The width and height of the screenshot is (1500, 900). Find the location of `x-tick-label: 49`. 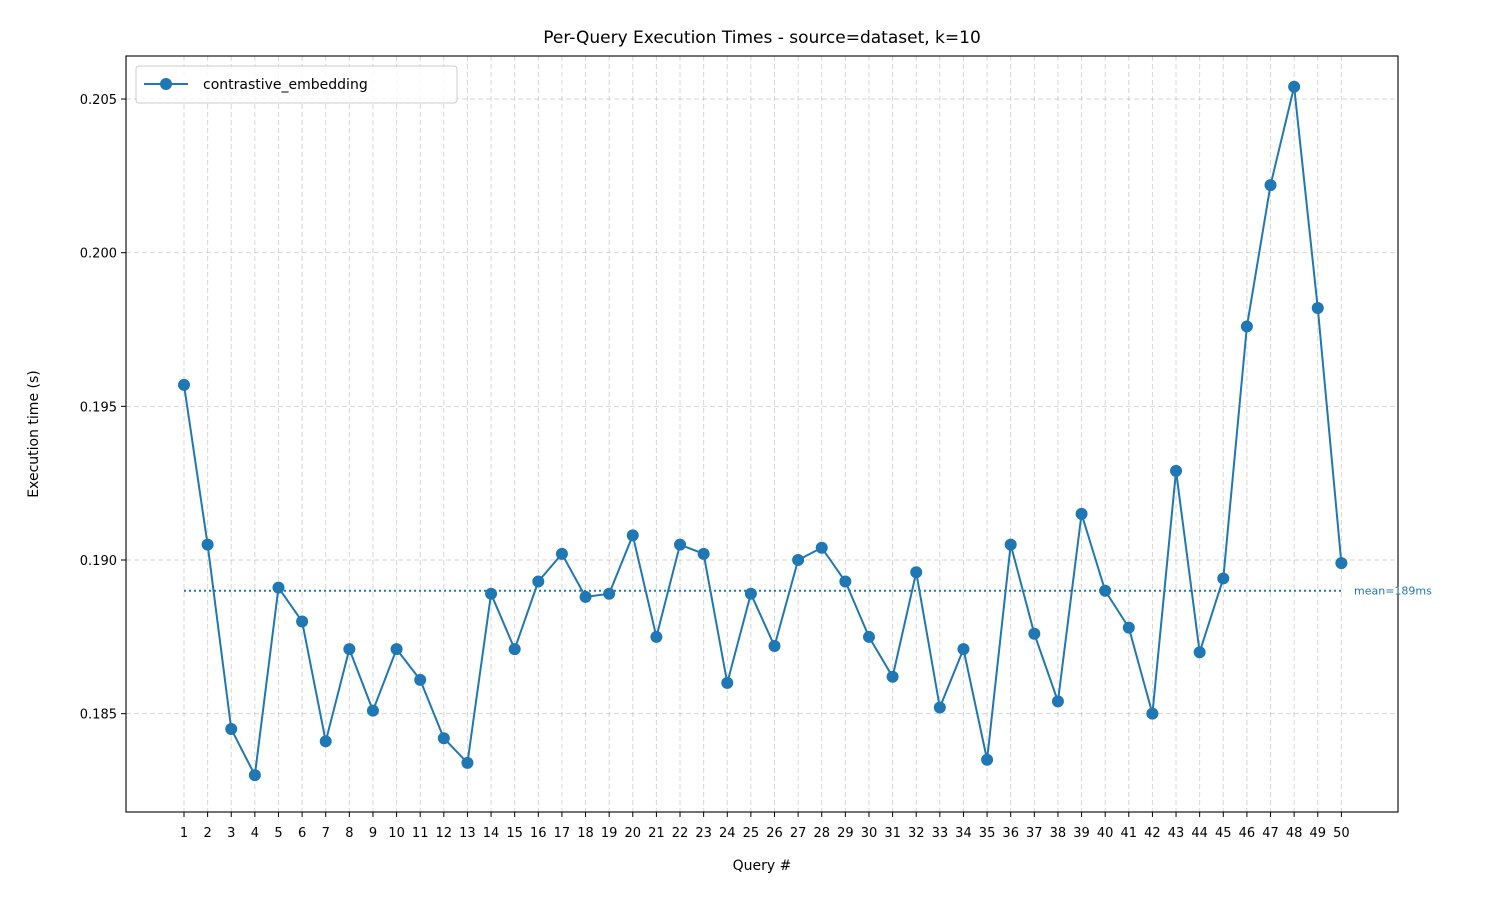

x-tick-label: 49 is located at coordinates (1317, 833).